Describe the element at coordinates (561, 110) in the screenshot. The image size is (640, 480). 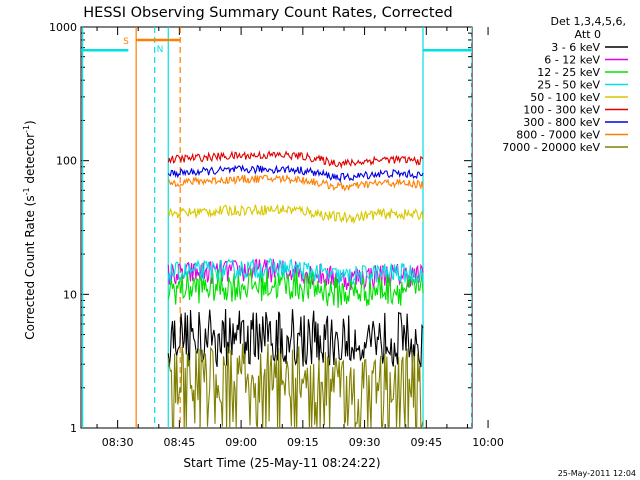
I see `legend-entry-label: 100 - 300 keV` at that location.